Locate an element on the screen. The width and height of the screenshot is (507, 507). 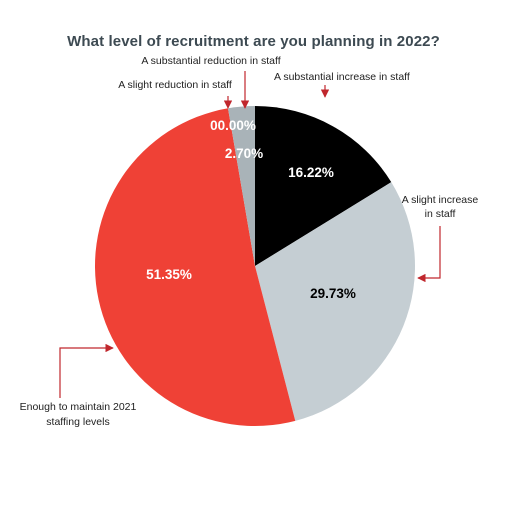
annotation-label-1-line-0: A slight increase is located at coordinates (440, 200).